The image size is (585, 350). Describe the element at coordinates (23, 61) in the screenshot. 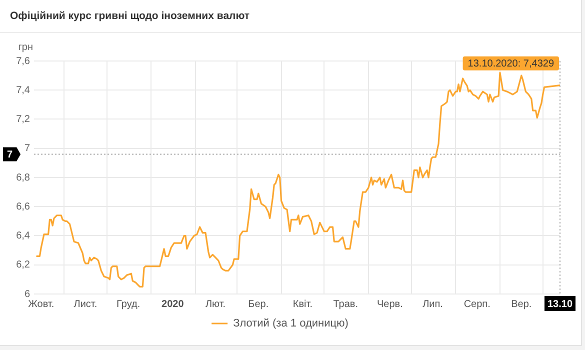

I see `y-tick-label: 7,6` at that location.